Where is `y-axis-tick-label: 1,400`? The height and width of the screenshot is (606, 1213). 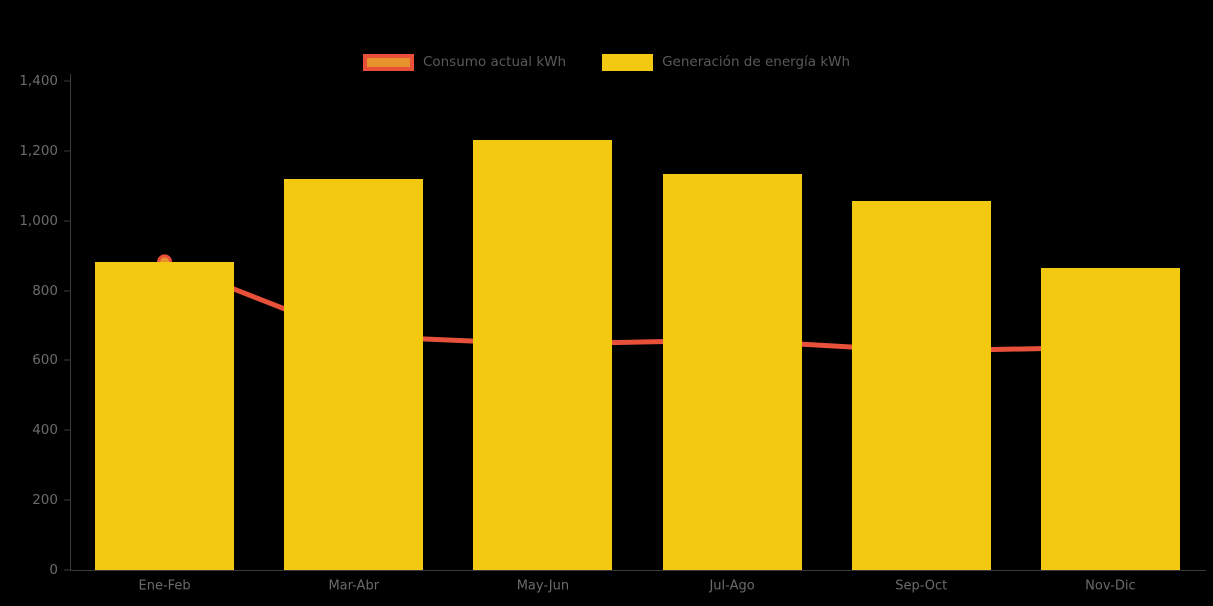 y-axis-tick-label: 1,400 is located at coordinates (38, 81).